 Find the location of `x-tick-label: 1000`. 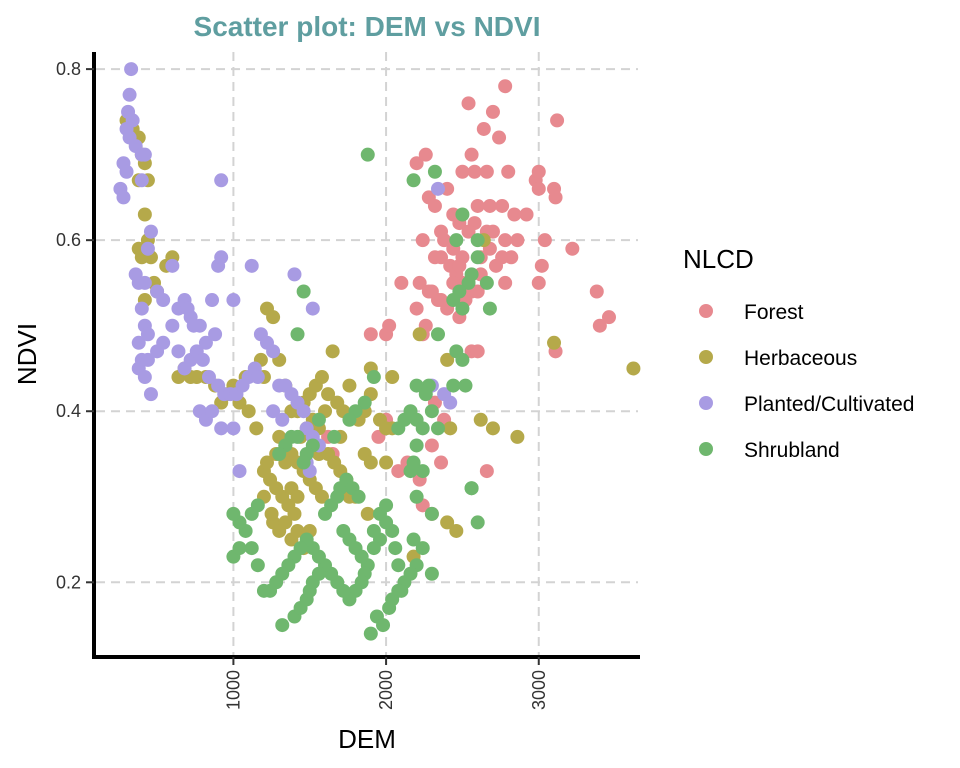

x-tick-label: 1000 is located at coordinates (233, 690).